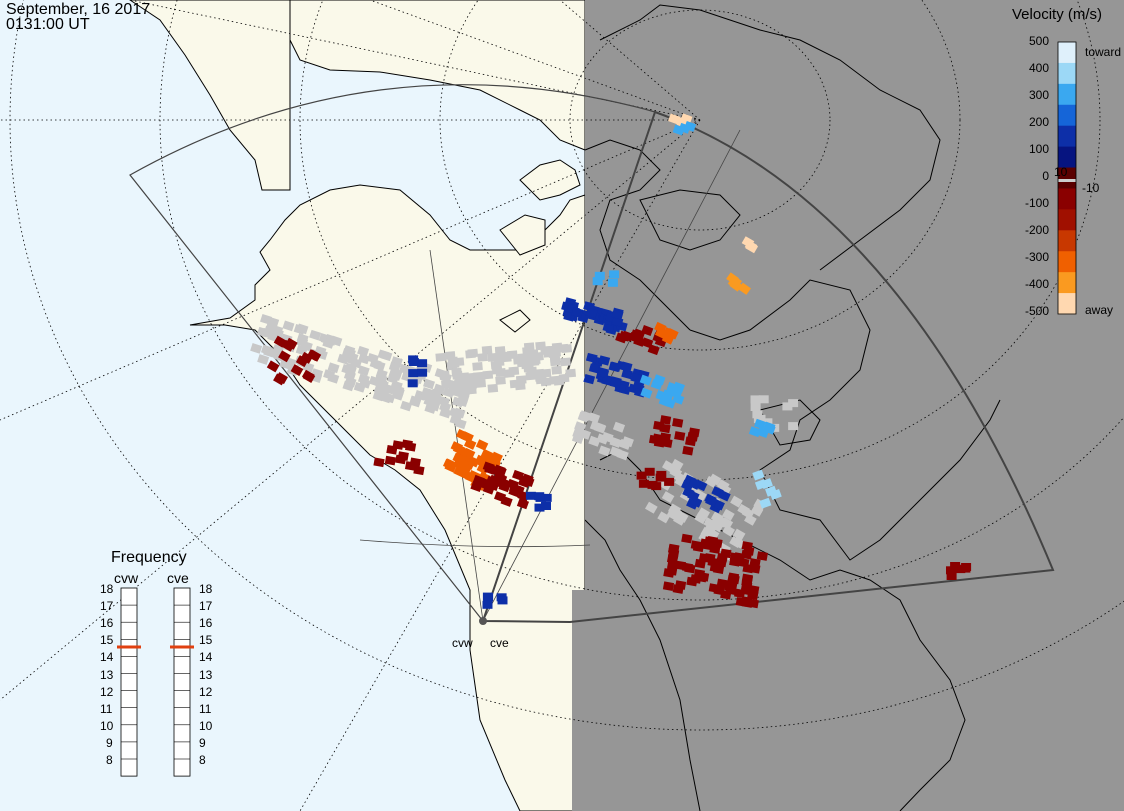 The height and width of the screenshot is (811, 1124). I want to click on frequency-title: Frequency, so click(149, 557).